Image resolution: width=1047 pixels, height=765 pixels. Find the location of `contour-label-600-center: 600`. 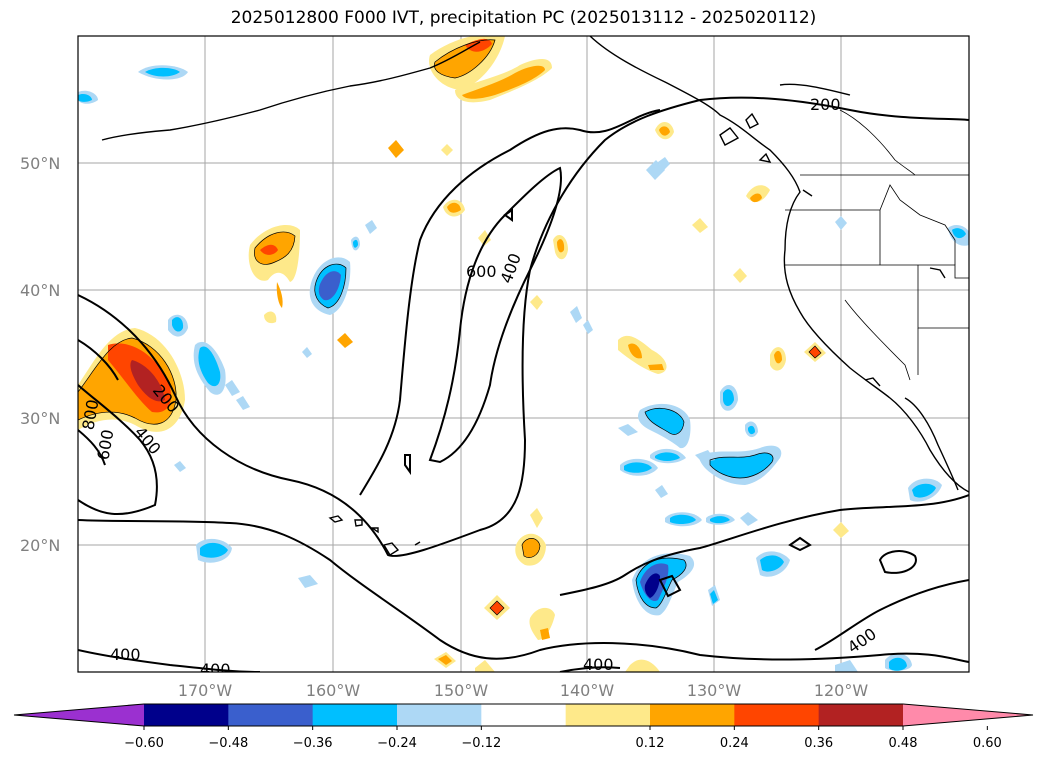

contour-label-600-center: 600 is located at coordinates (481, 271).